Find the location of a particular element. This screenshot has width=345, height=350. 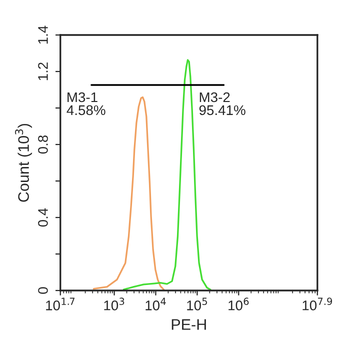

annotation: M3-2 95.41% is located at coordinates (222, 104).